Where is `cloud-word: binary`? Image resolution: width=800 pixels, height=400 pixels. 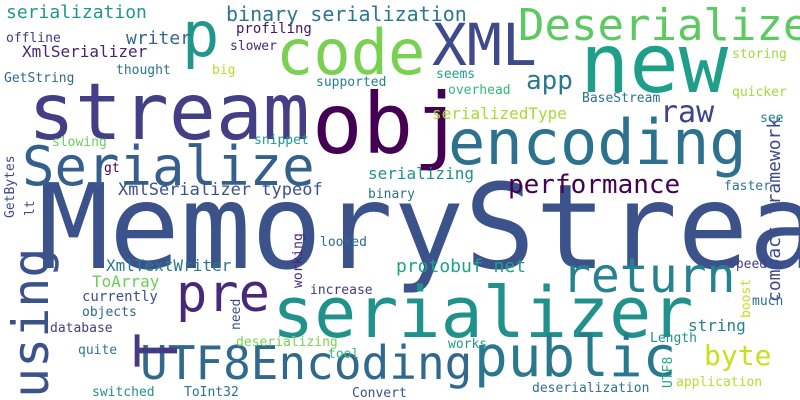 cloud-word: binary is located at coordinates (391, 194).